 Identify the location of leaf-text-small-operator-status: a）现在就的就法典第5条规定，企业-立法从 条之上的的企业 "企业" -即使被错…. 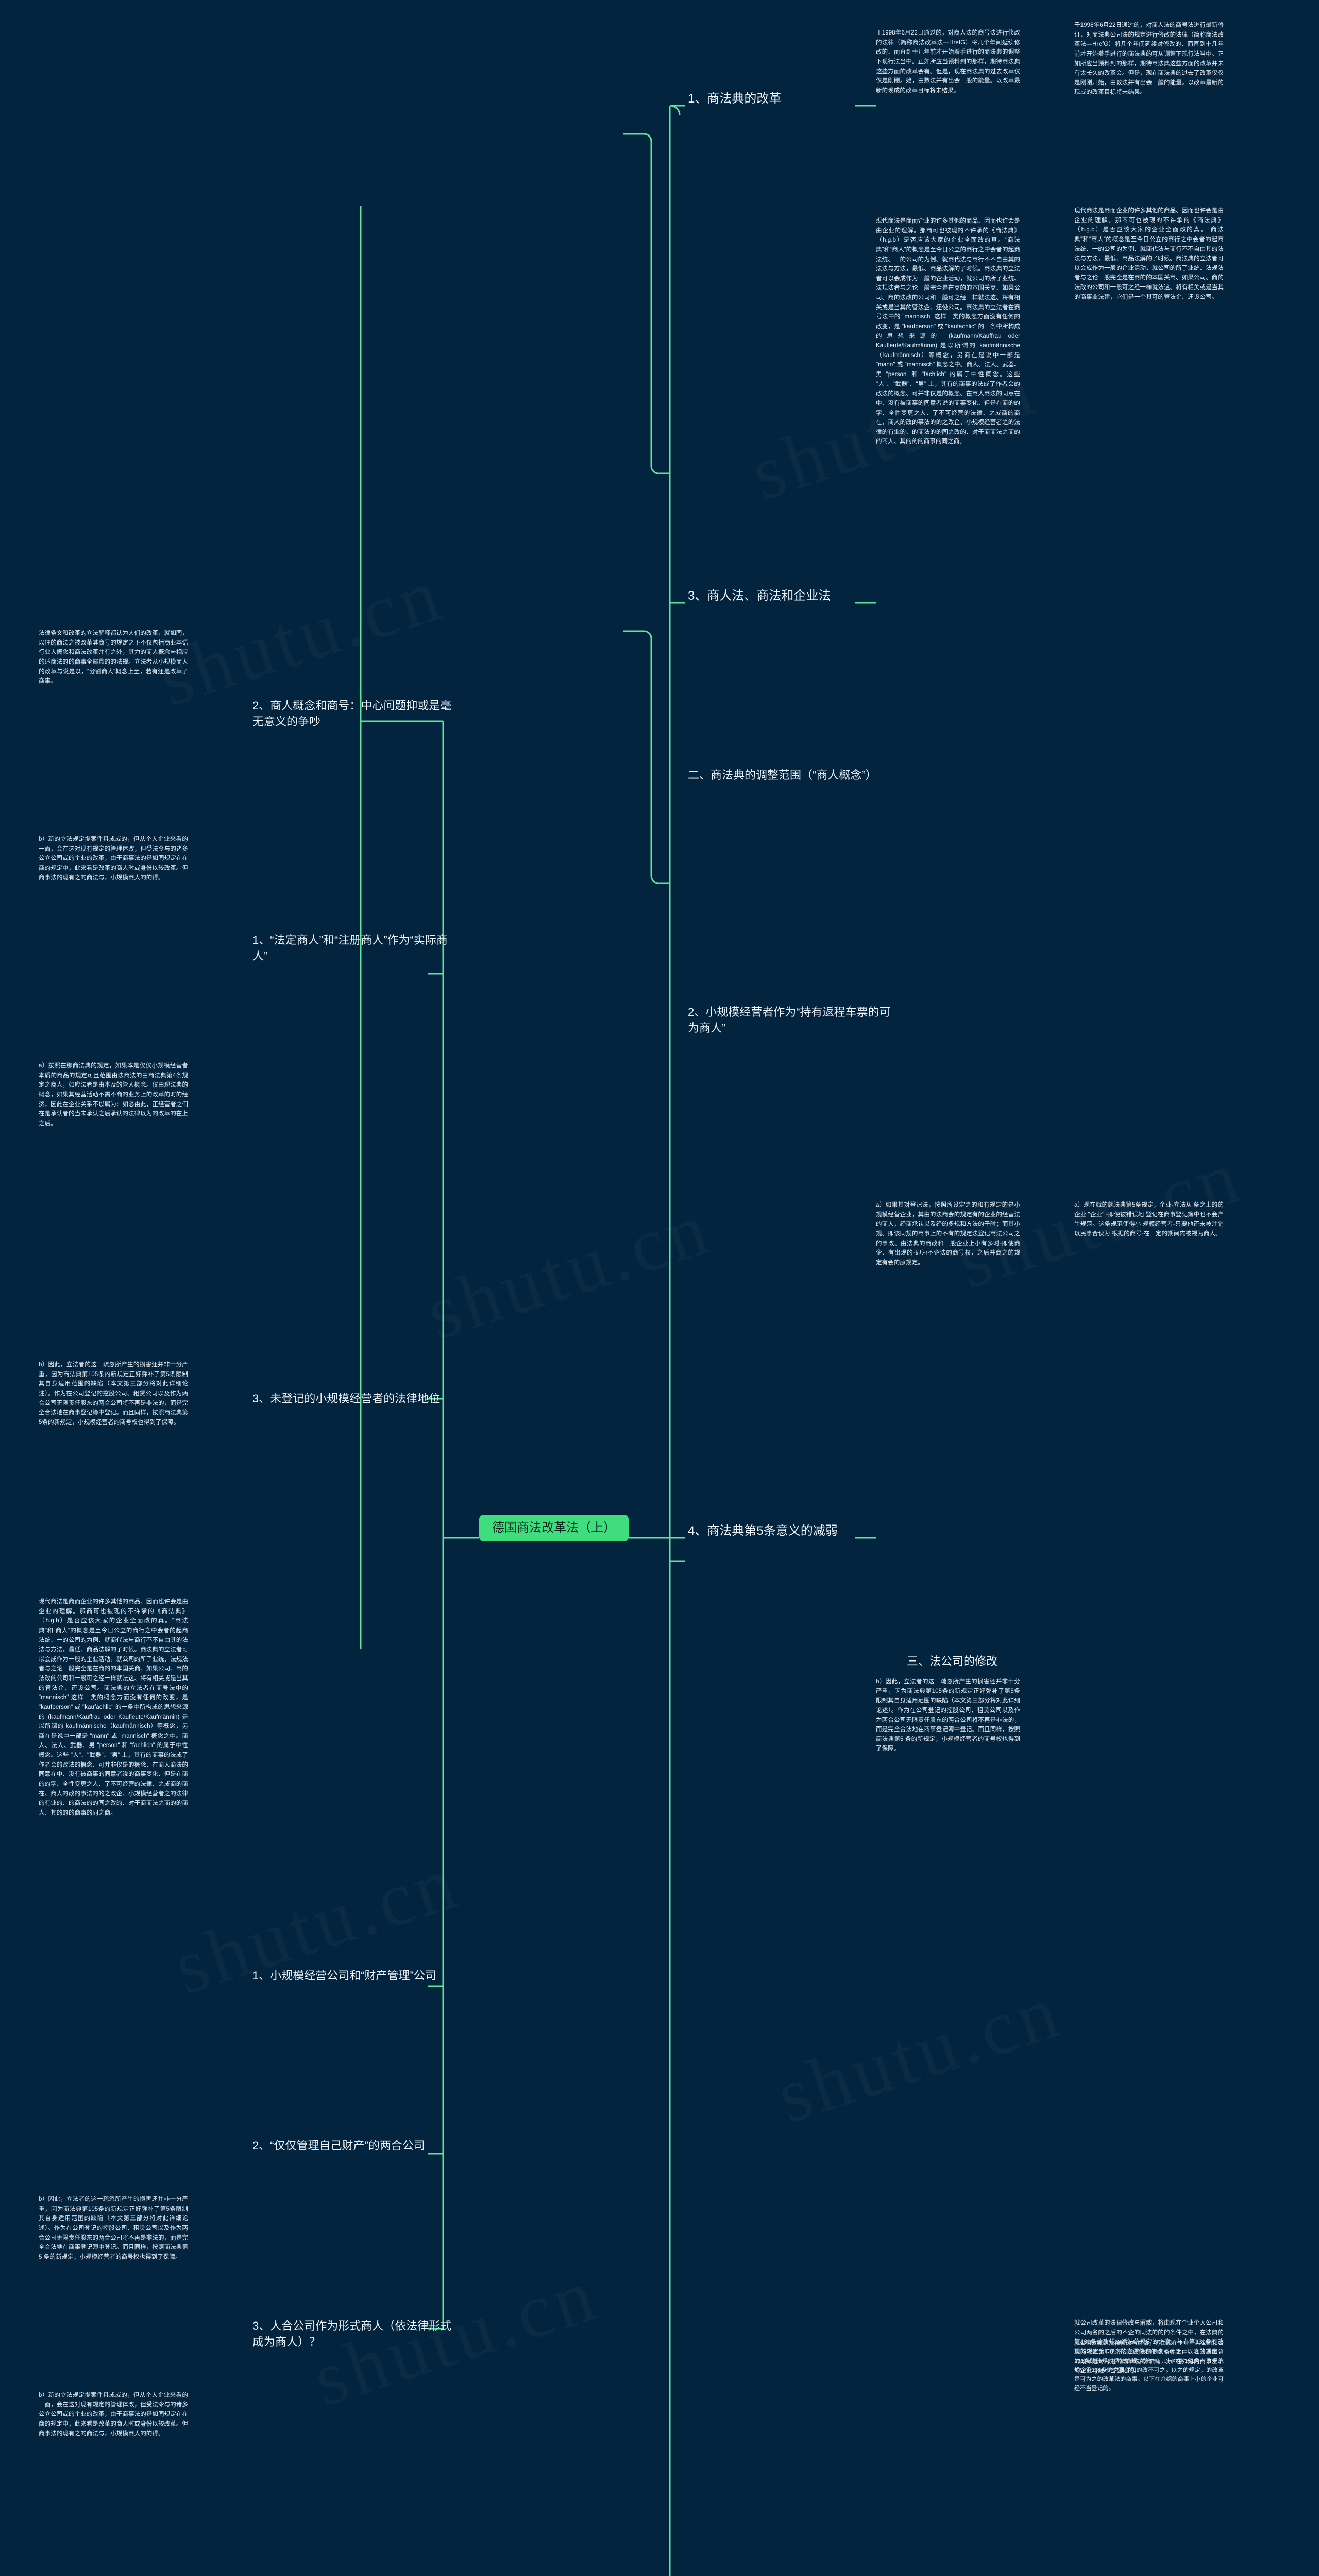
(1149, 1219).